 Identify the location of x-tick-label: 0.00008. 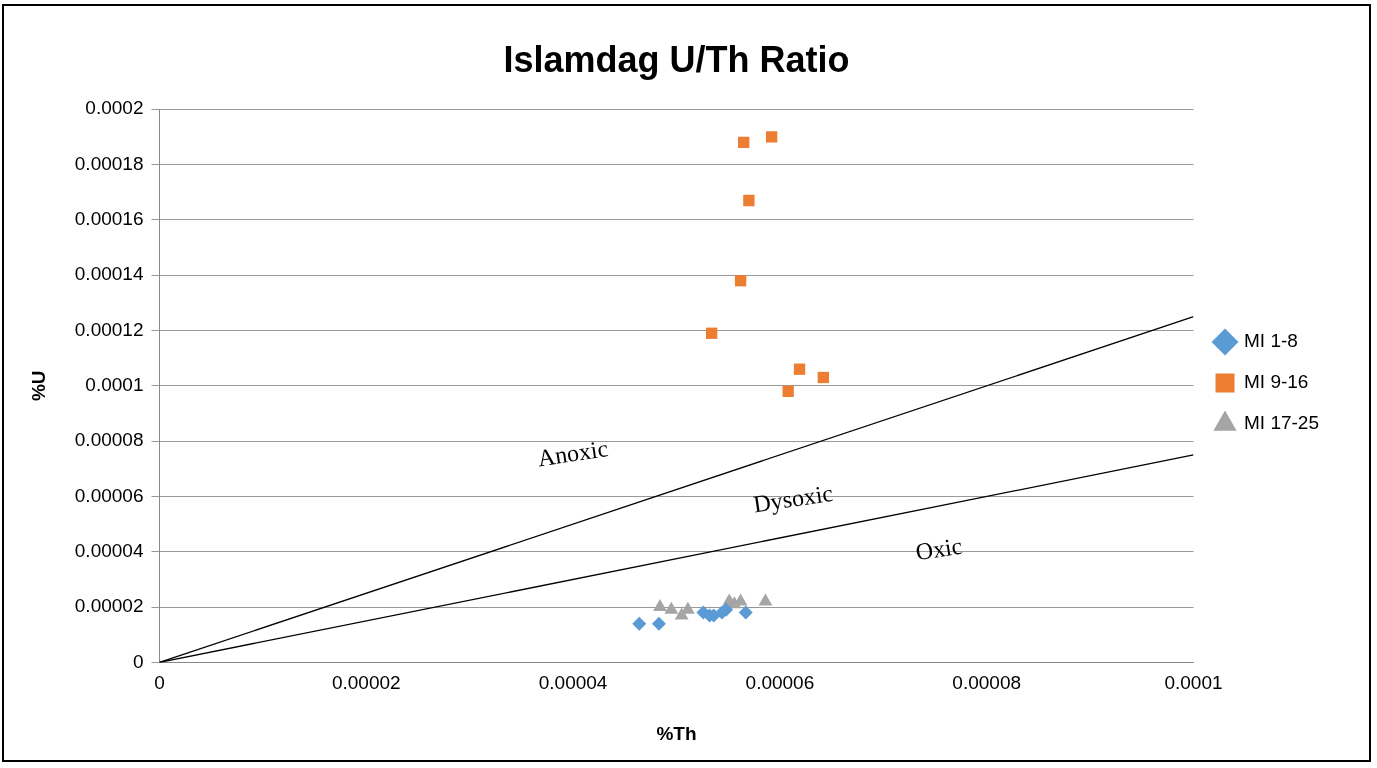
(987, 683).